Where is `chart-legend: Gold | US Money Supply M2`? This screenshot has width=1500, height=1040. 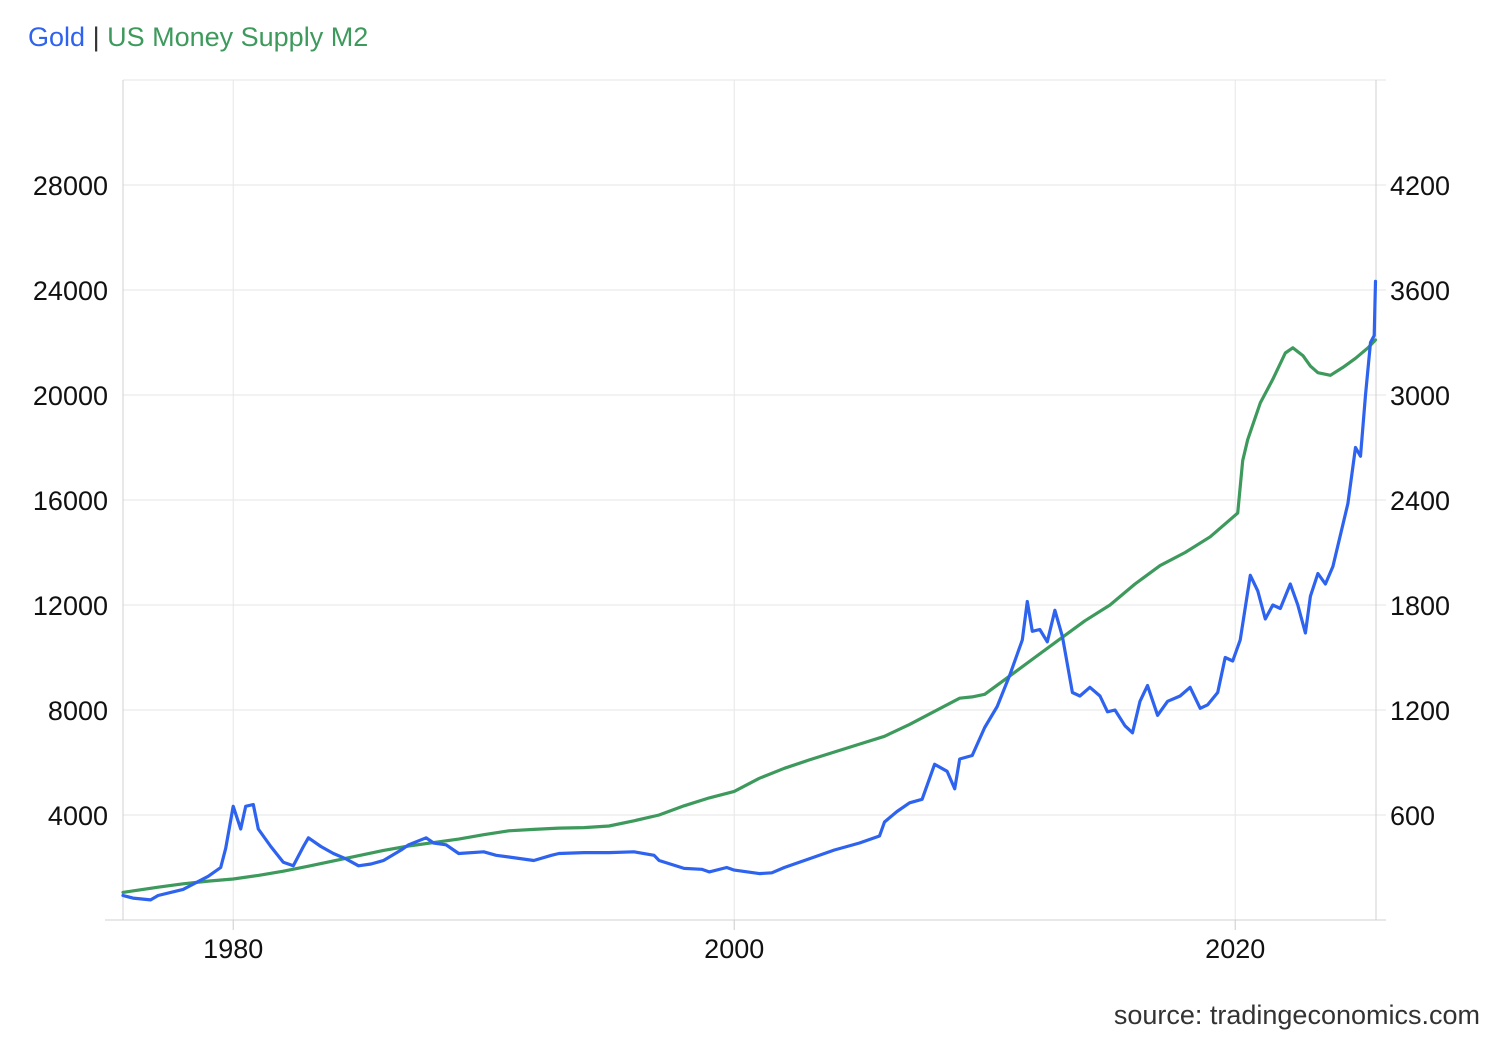 chart-legend: Gold | US Money Supply M2 is located at coordinates (198, 37).